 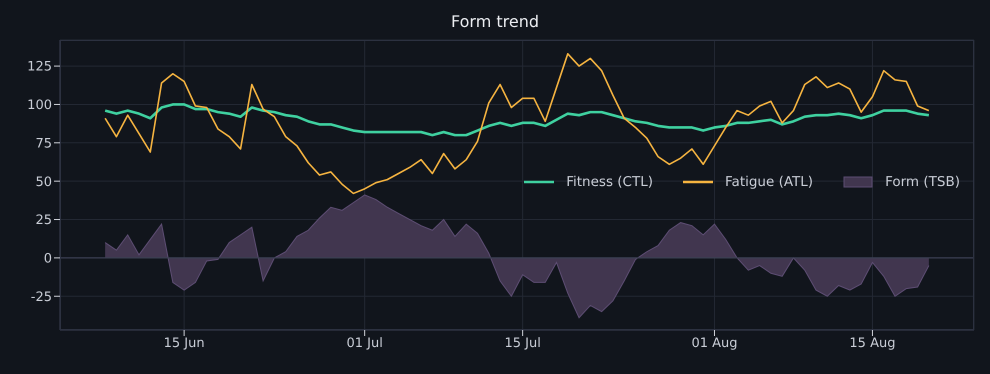 What do you see at coordinates (769, 182) in the screenshot?
I see `legend-label: Fatigue (ATL)` at bounding box center [769, 182].